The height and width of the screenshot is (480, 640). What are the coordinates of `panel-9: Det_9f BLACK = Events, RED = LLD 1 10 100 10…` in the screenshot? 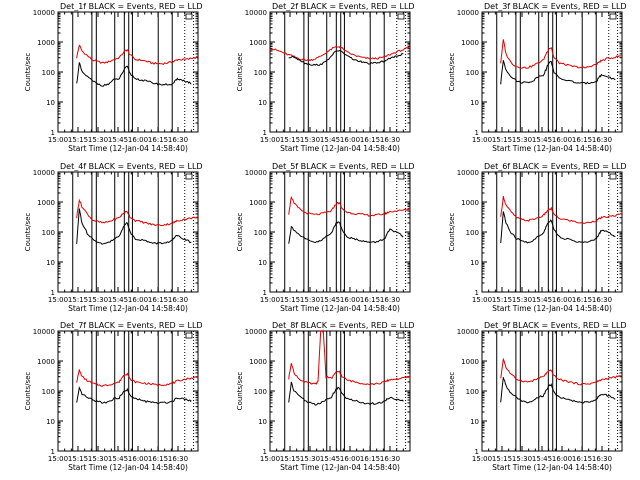 It's located at (537, 396).